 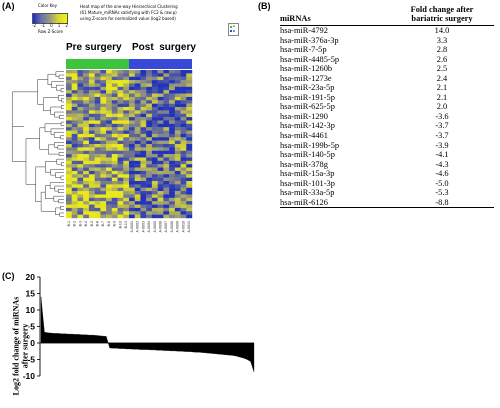 What do you see at coordinates (307, 183) in the screenshot?
I see `mirna-name: hsa-miR-101-3p` at bounding box center [307, 183].